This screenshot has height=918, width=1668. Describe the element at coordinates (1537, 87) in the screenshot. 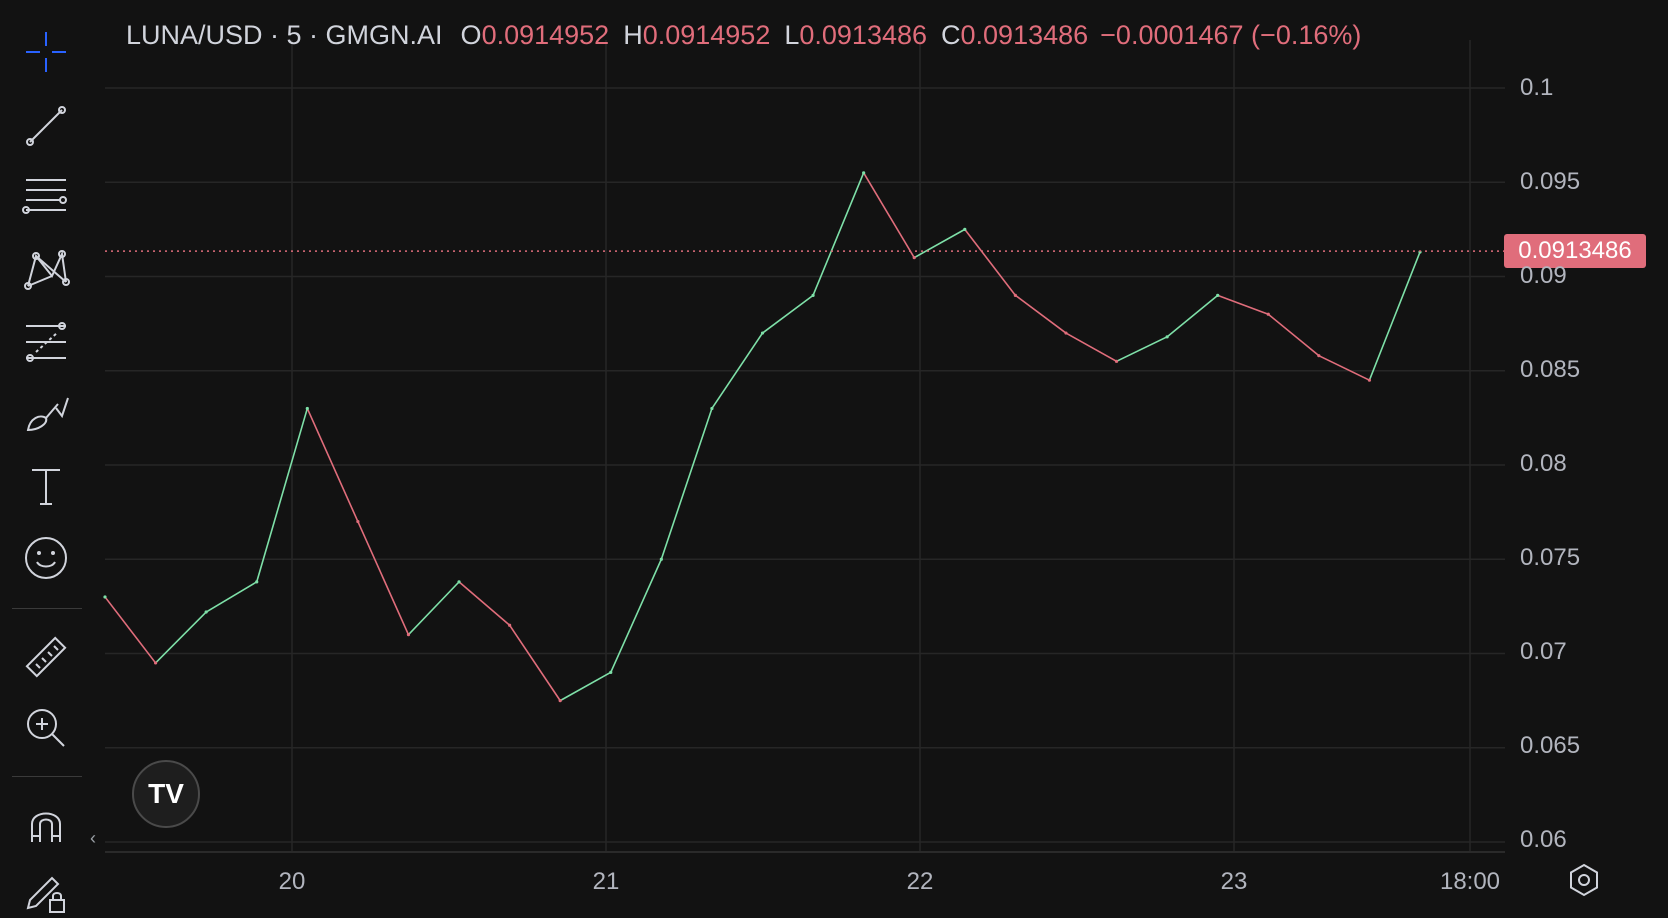

I see `y-tick-label: 0.1` at that location.